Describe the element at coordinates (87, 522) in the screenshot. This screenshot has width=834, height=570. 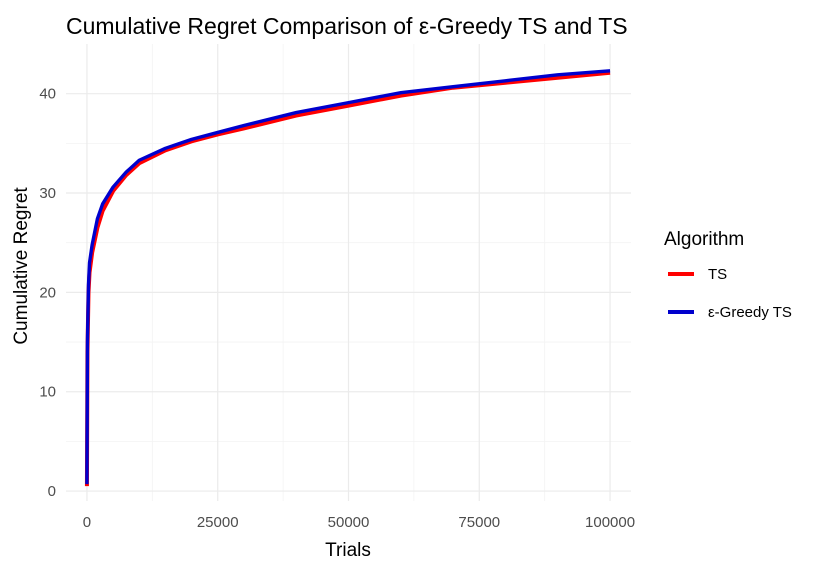
I see `x-tick-label: 0` at that location.